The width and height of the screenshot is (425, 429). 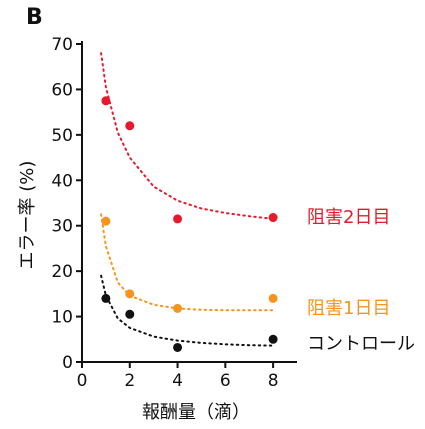 What do you see at coordinates (196, 412) in the screenshot?
I see `x-axis-title: 報酬量（滴）` at bounding box center [196, 412].